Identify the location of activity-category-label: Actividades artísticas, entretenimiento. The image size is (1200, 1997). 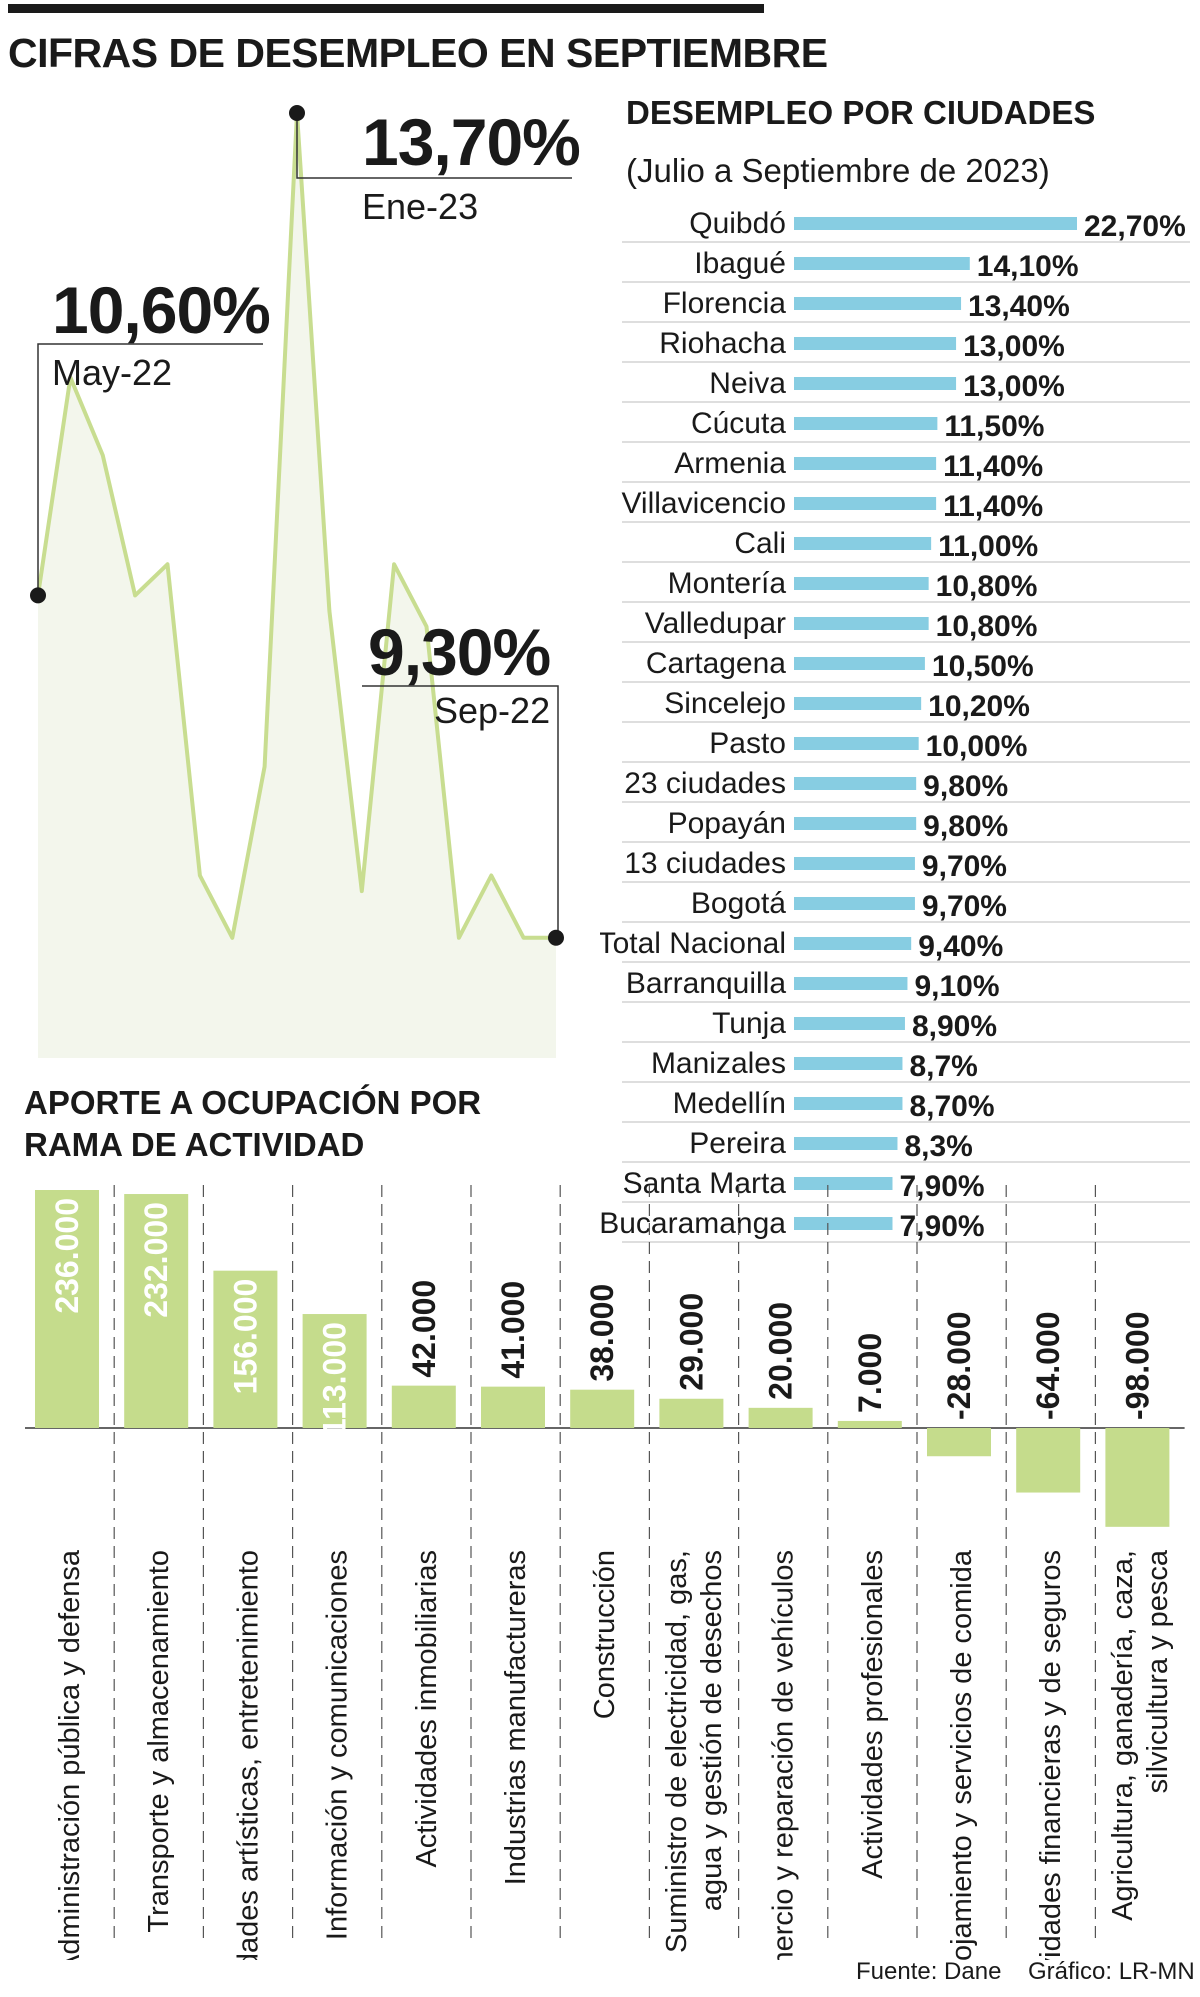
(248, 1755).